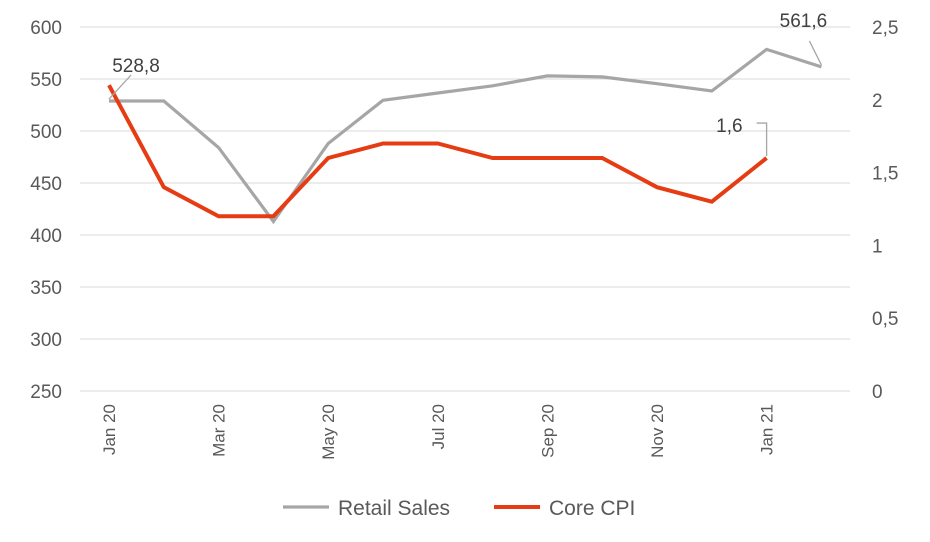 The width and height of the screenshot is (930, 542). Describe the element at coordinates (46, 340) in the screenshot. I see `left-tick-label: 300` at that location.